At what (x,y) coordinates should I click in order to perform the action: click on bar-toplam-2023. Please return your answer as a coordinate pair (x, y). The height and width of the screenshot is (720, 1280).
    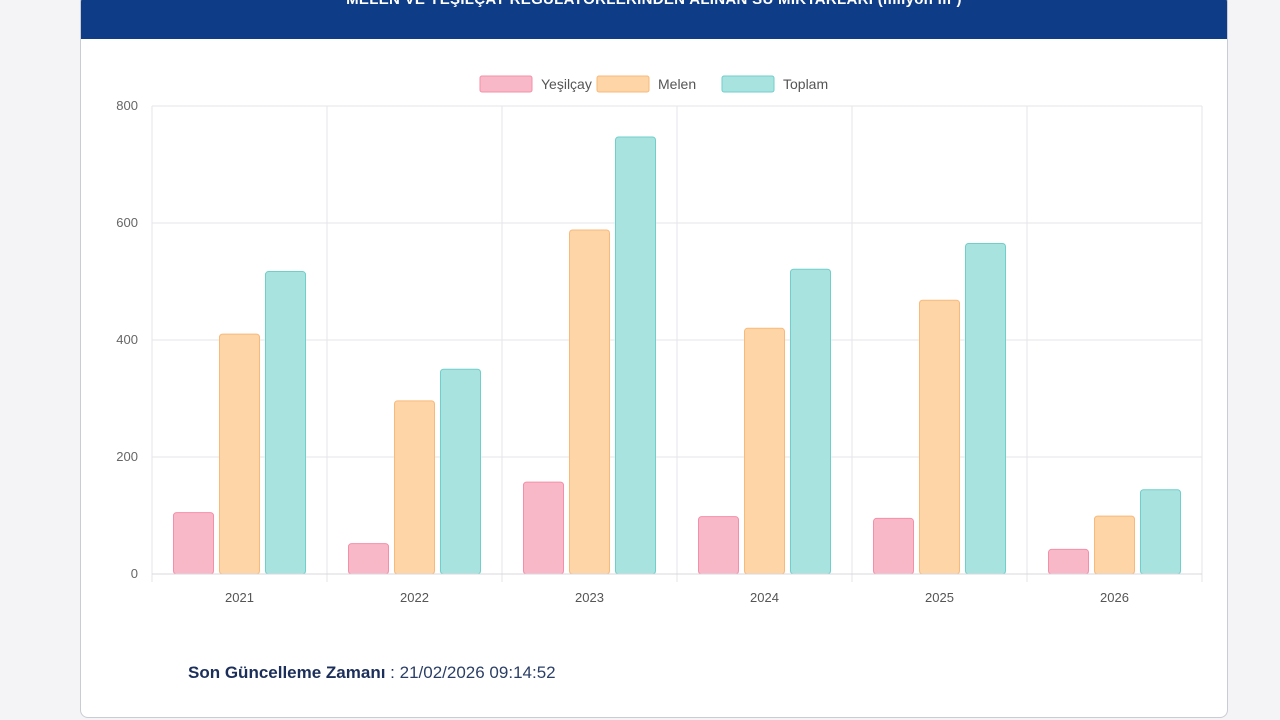
    Looking at the image, I should click on (635, 355).